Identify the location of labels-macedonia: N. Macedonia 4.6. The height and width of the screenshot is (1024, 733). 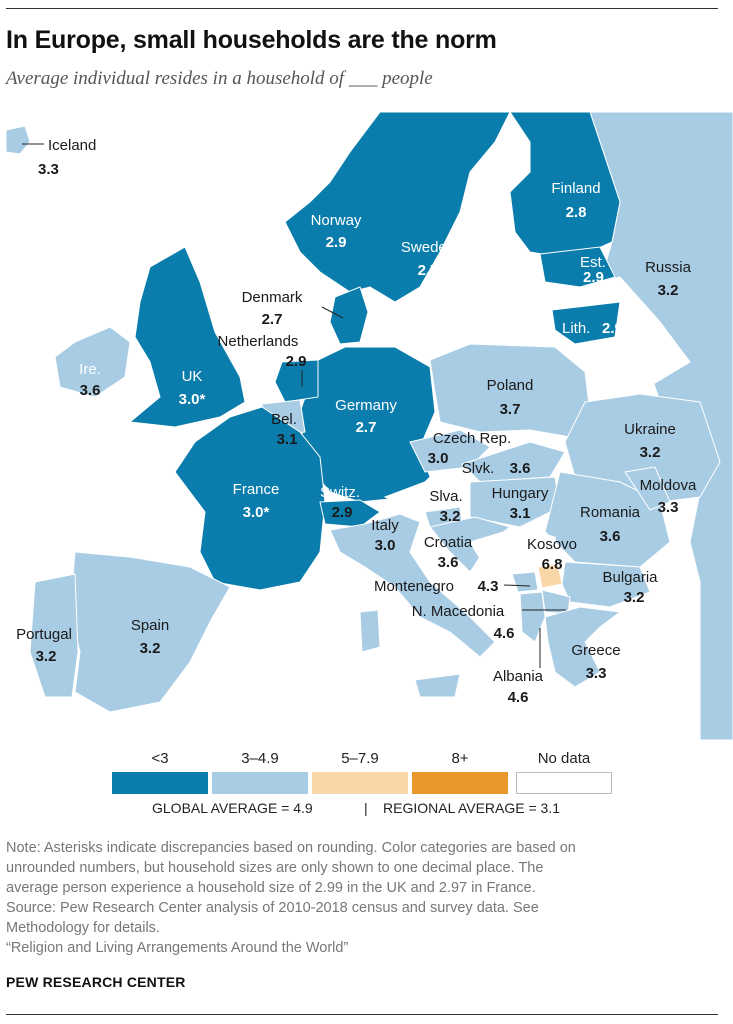
(463, 622).